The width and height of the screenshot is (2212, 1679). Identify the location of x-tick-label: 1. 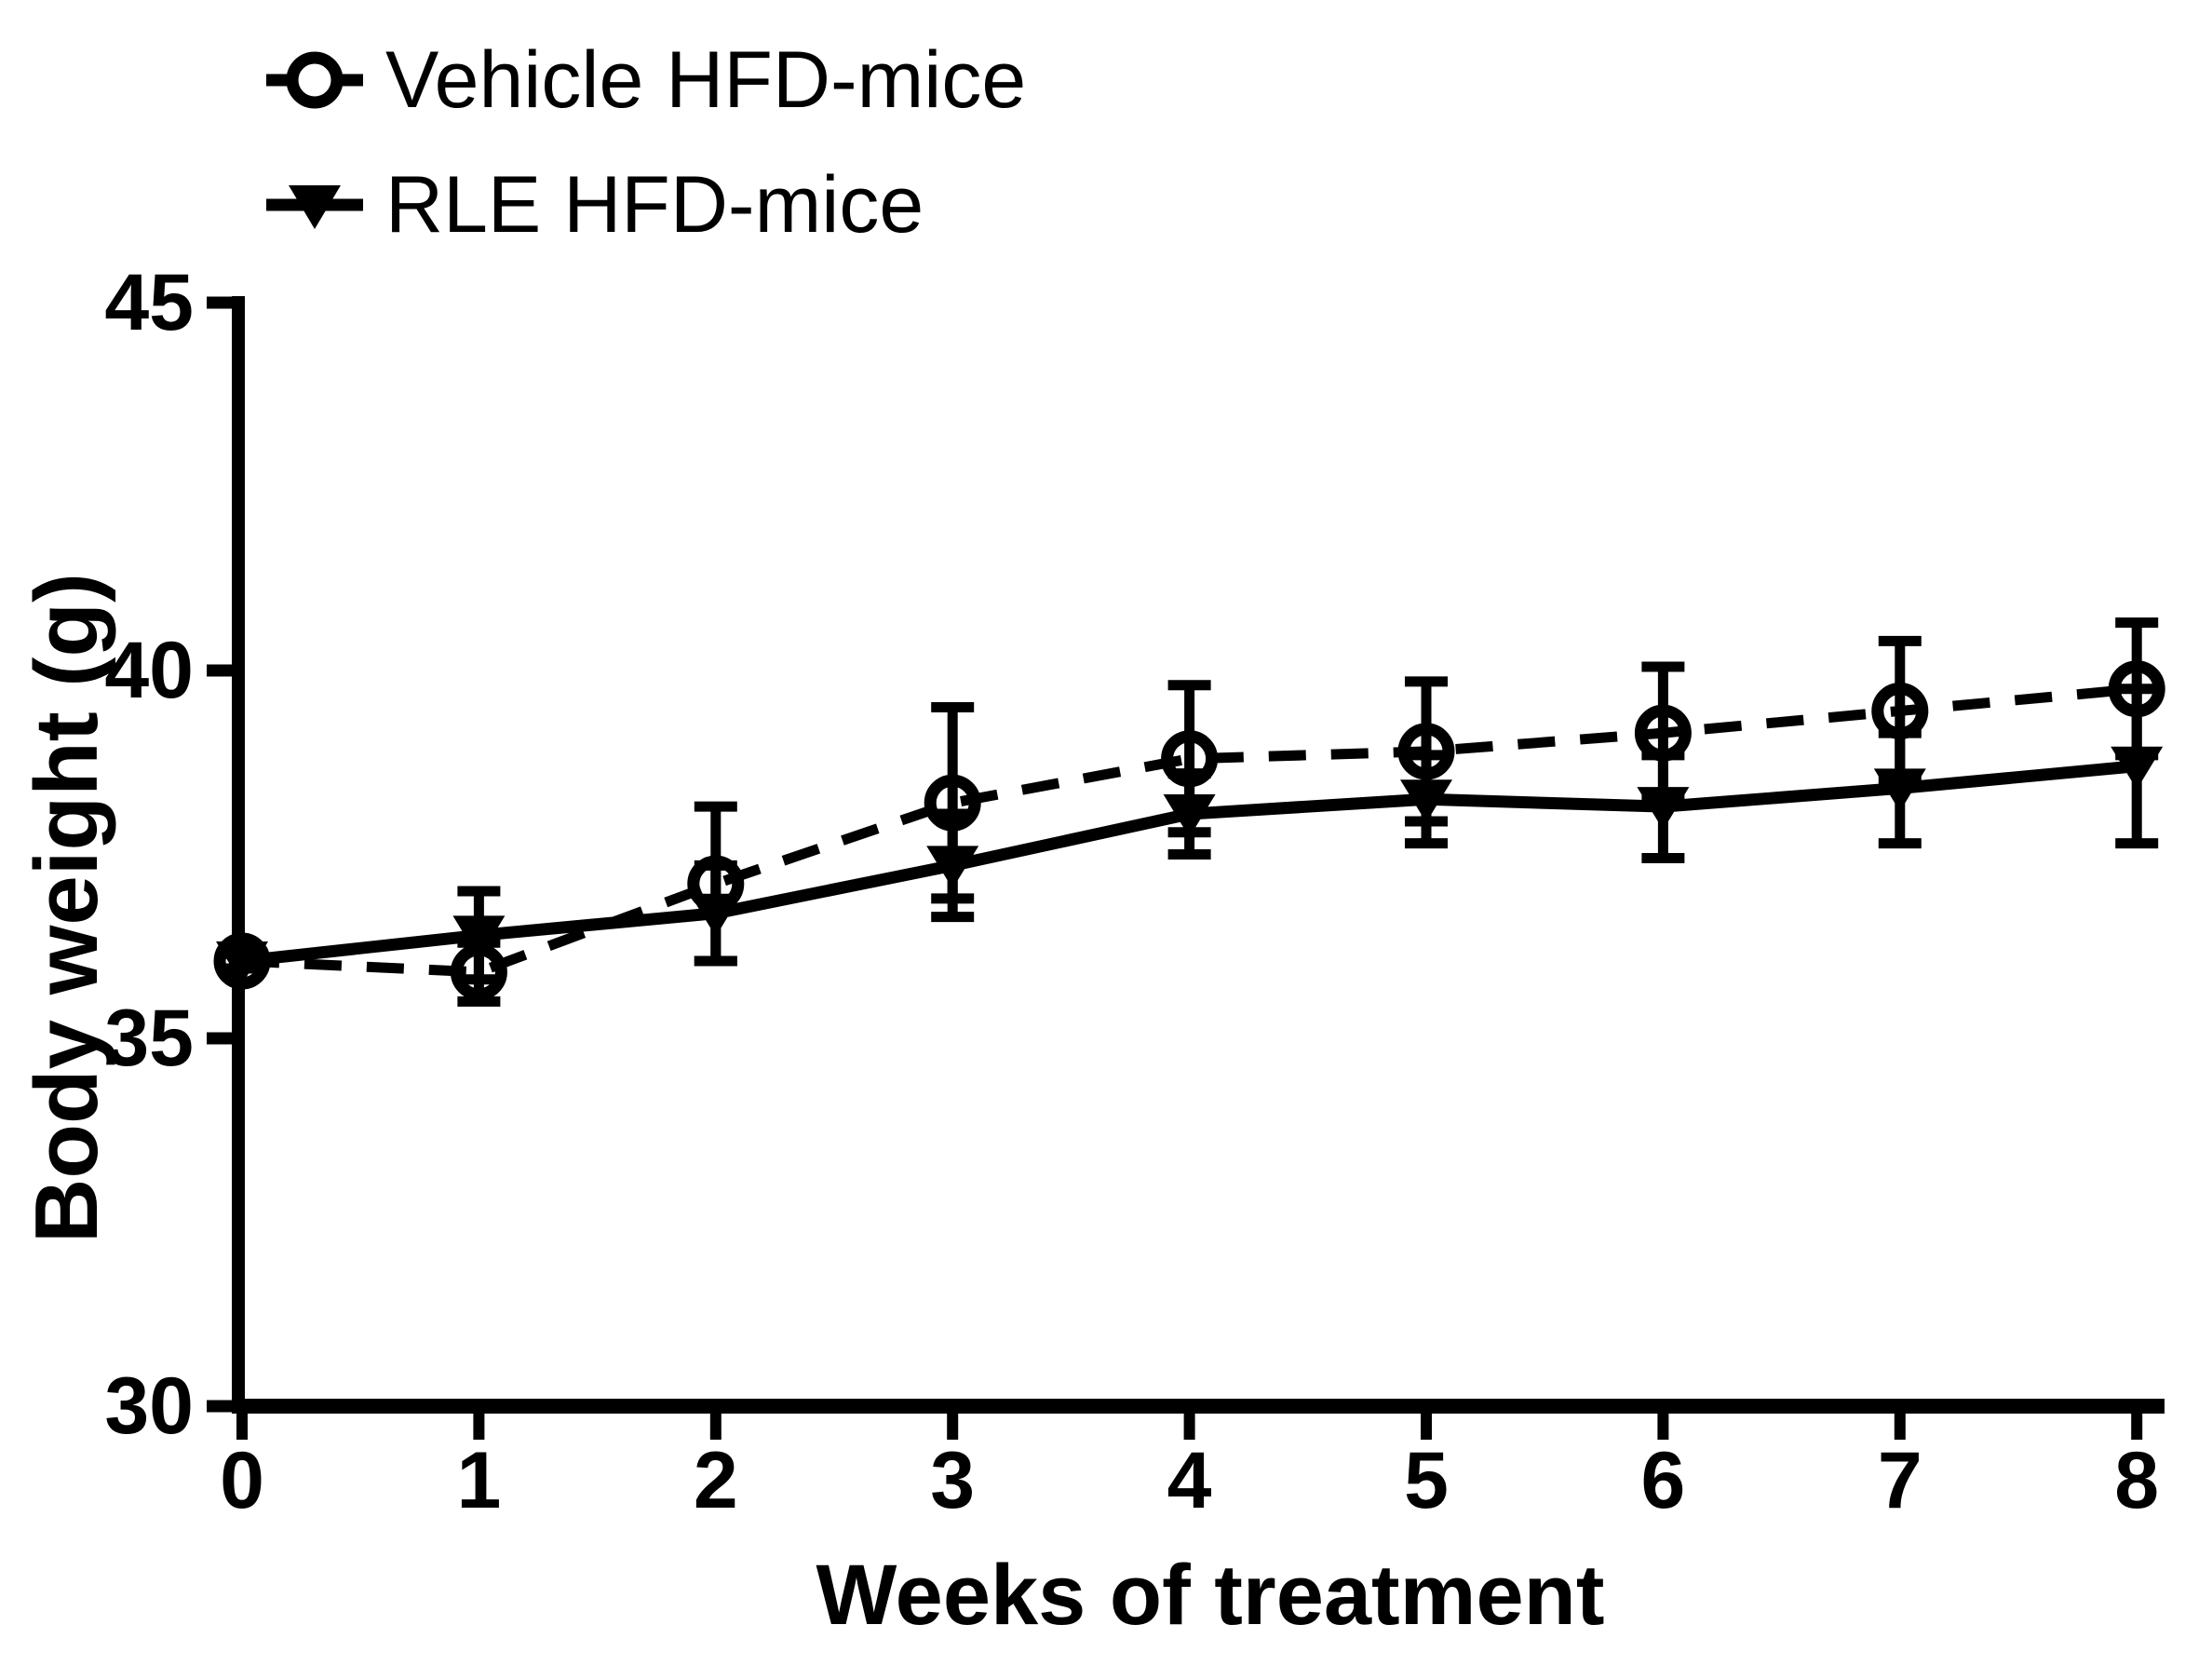
(478, 1480).